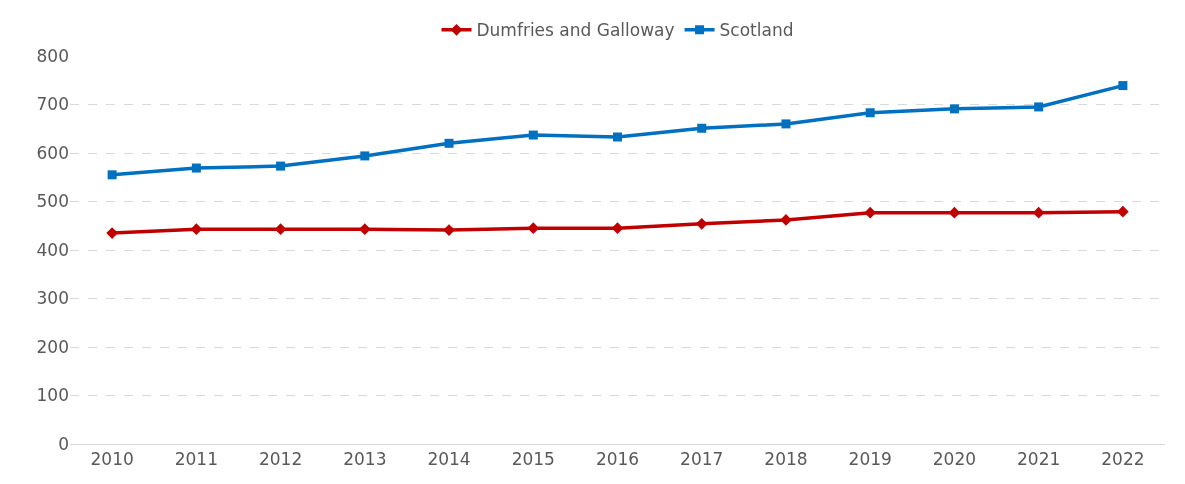 The height and width of the screenshot is (484, 1185). Describe the element at coordinates (112, 459) in the screenshot. I see `x-tick-label: 2010` at that location.